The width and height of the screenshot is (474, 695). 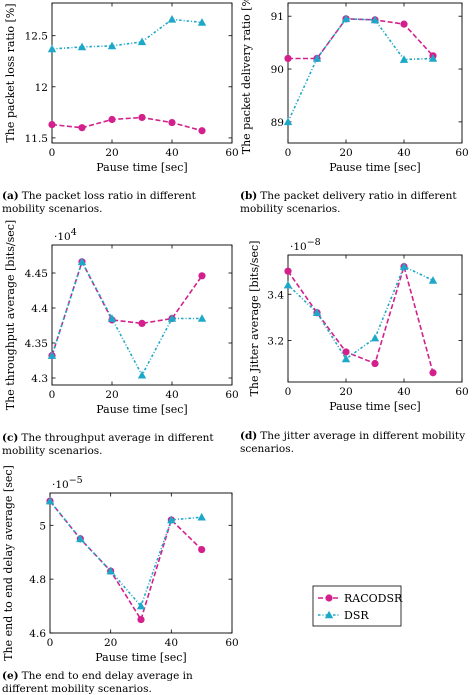 I want to click on legend-box, so click(x=357, y=606).